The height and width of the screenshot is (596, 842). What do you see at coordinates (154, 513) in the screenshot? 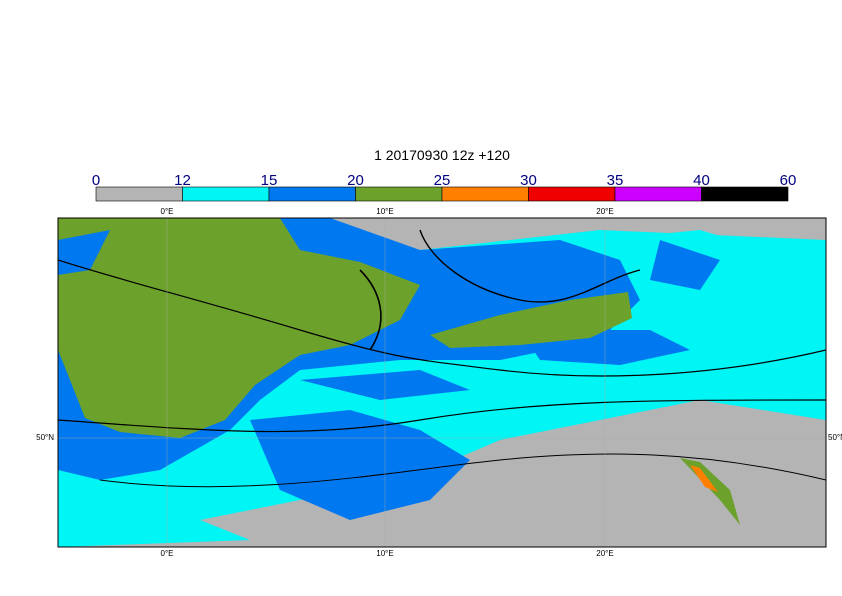
I see `field-cyan` at bounding box center [154, 513].